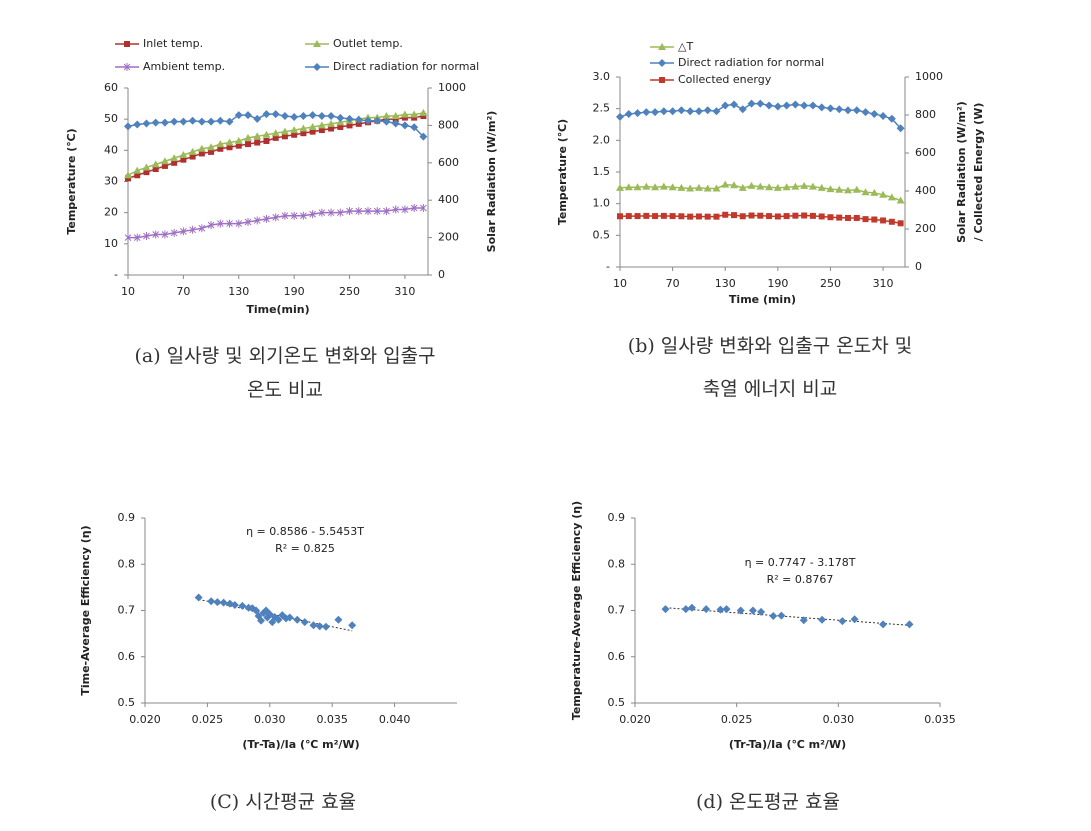 This screenshot has height=831, width=1091. What do you see at coordinates (751, 62) in the screenshot?
I see `legend-label: Direct radiation for normal` at bounding box center [751, 62].